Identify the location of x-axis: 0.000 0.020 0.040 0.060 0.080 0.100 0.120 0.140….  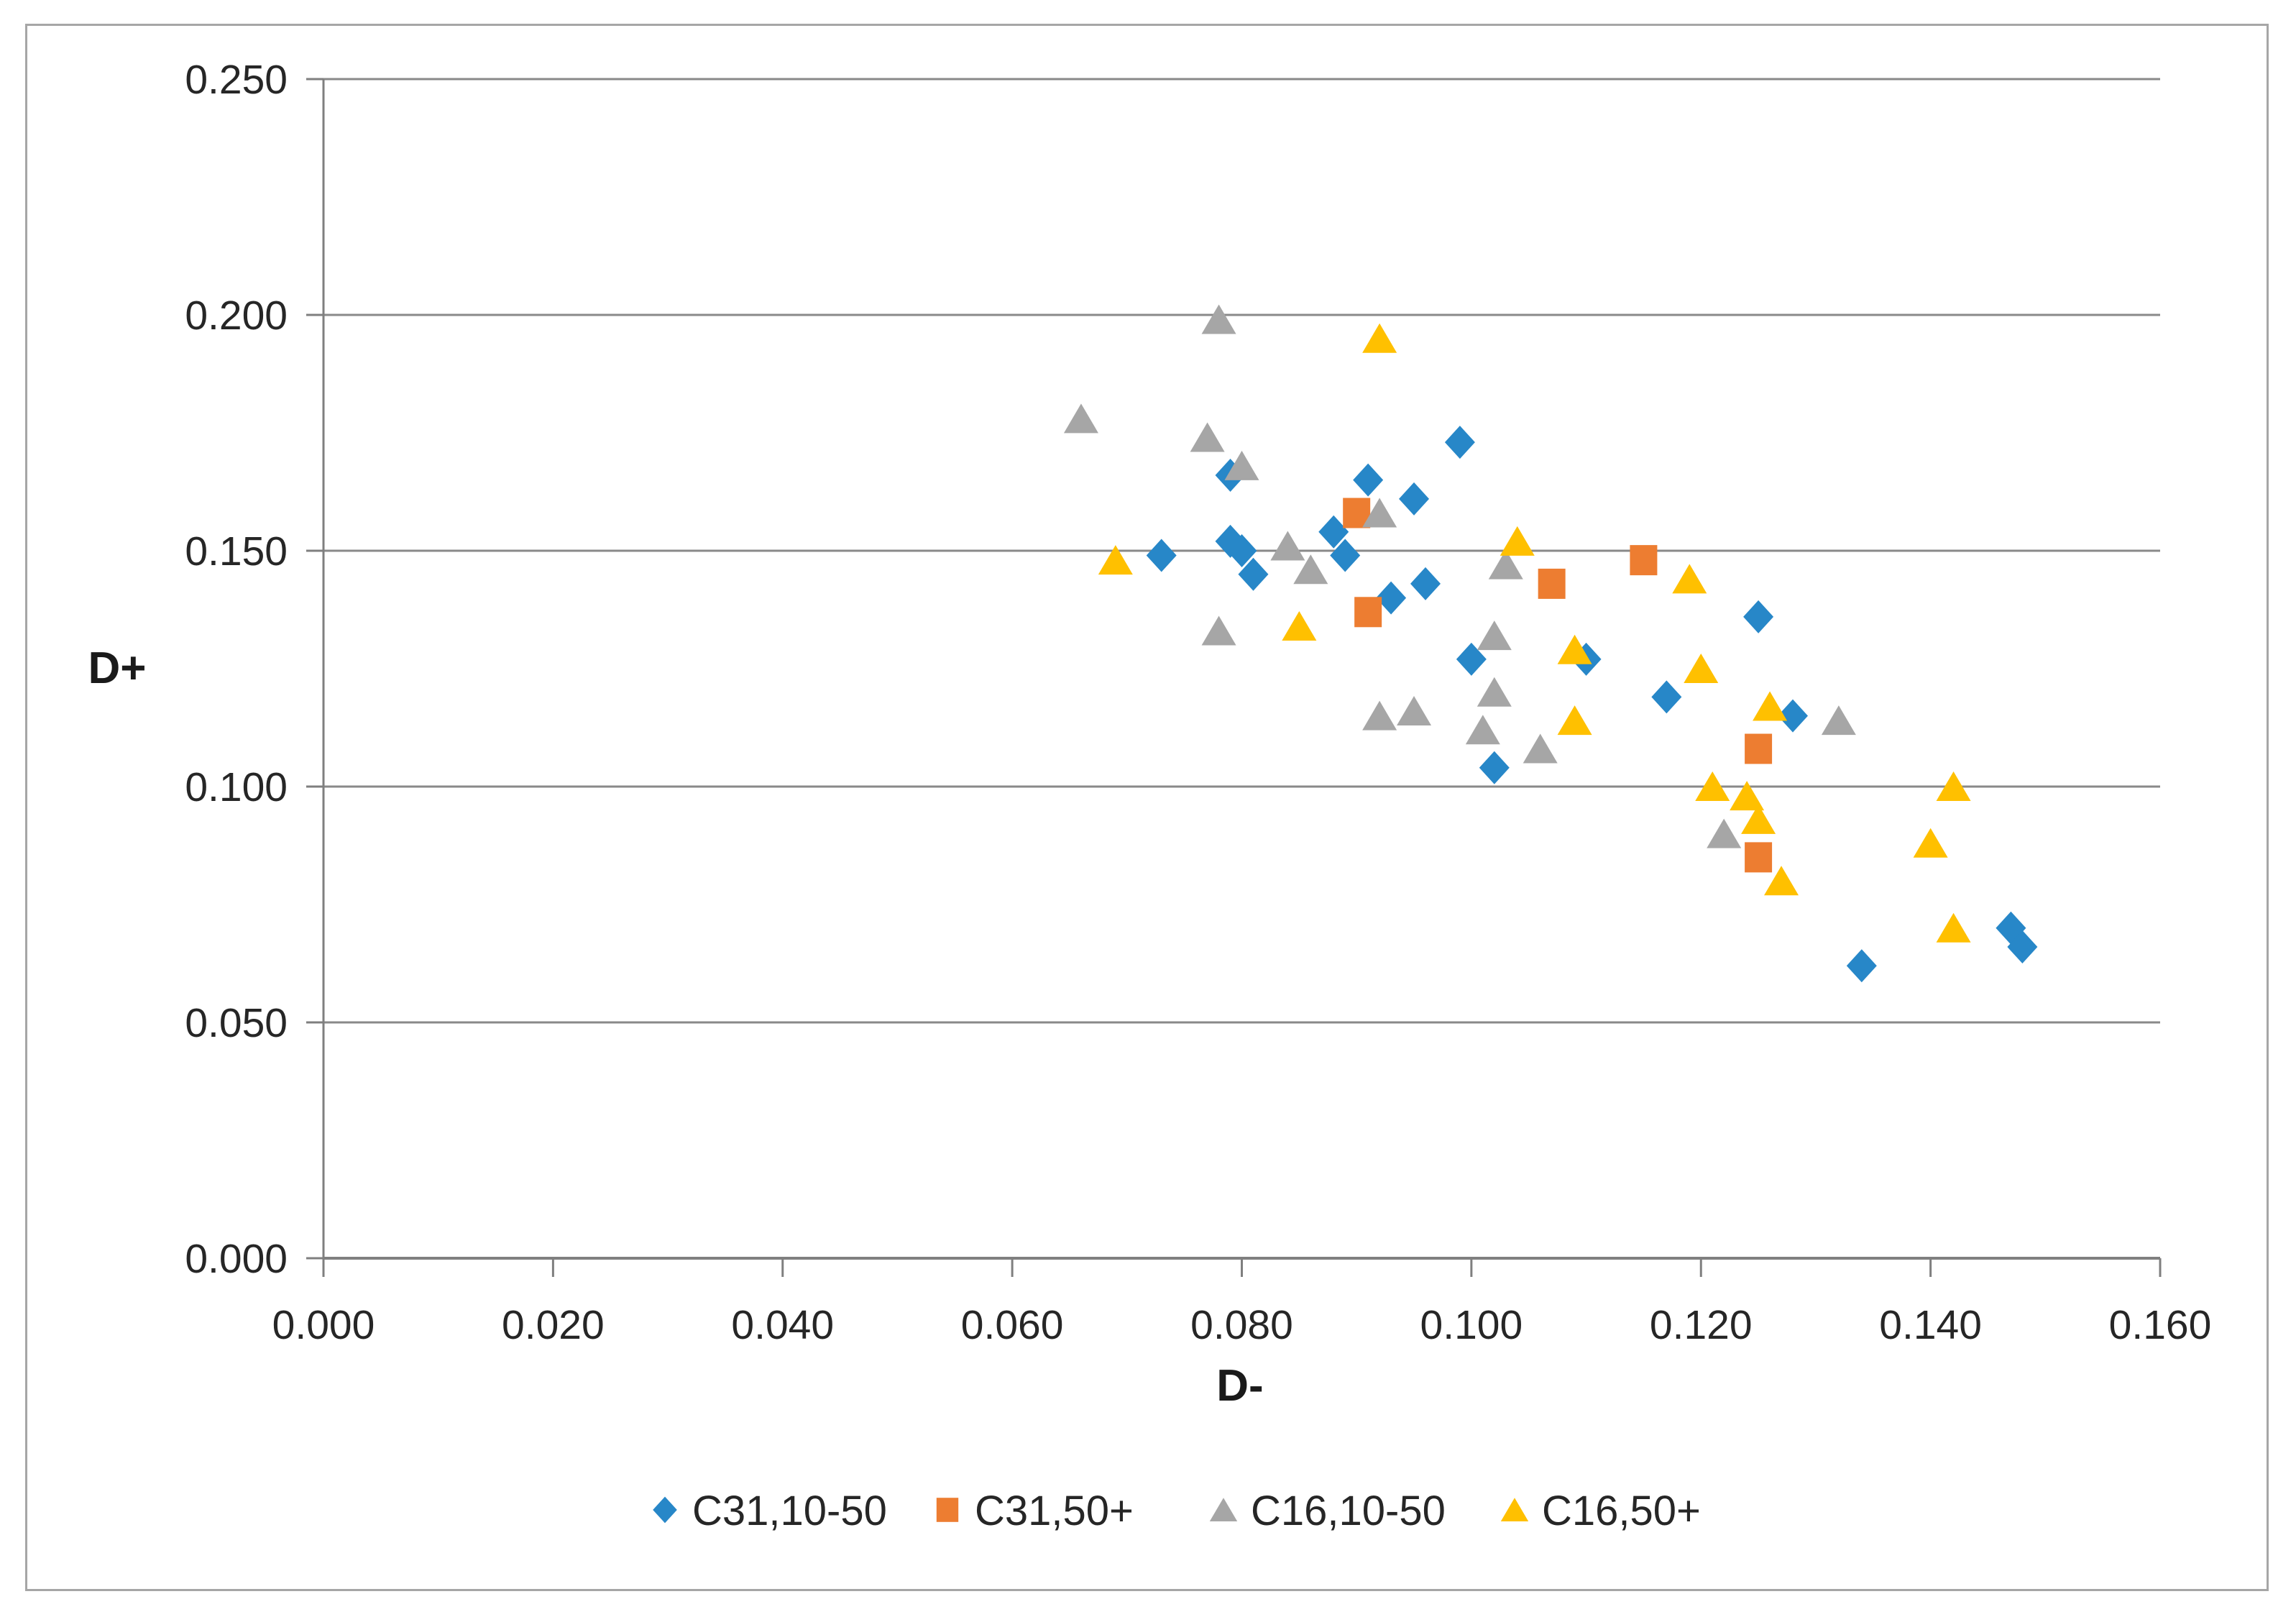
(1242, 1302).